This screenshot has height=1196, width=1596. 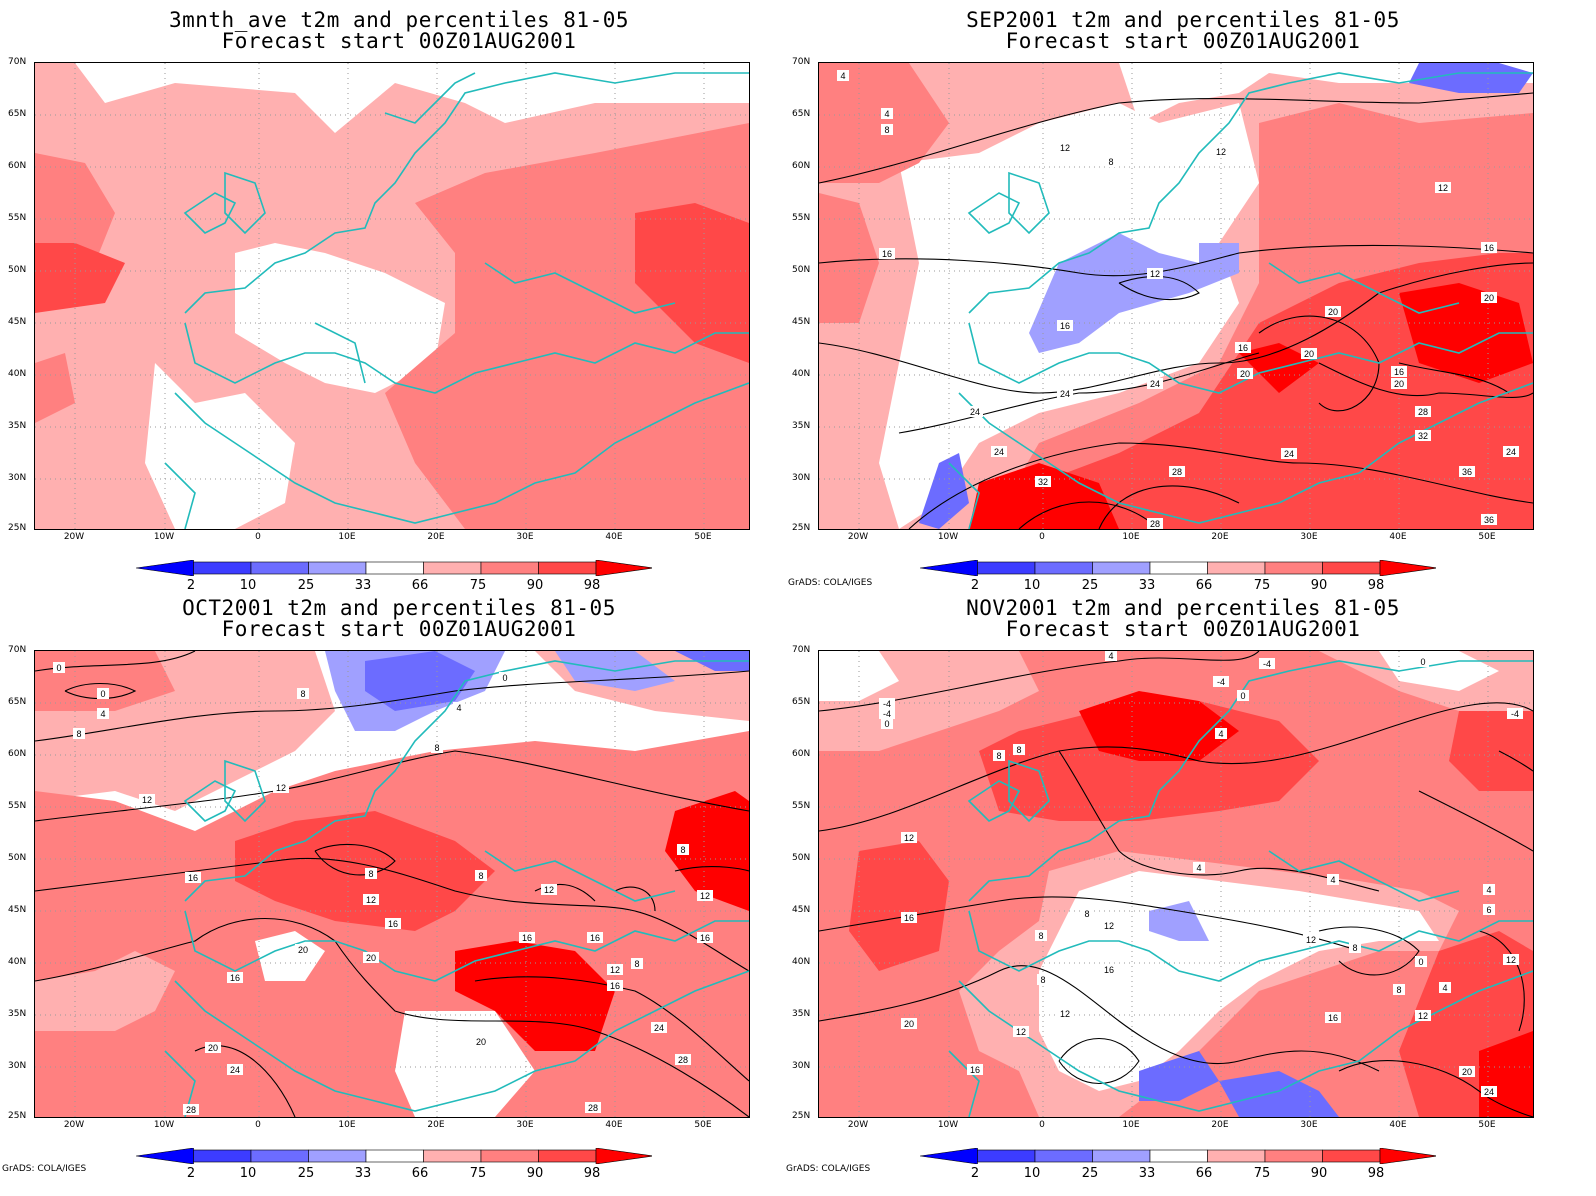 I want to click on lat-tick-label: 30N, so click(x=801, y=478).